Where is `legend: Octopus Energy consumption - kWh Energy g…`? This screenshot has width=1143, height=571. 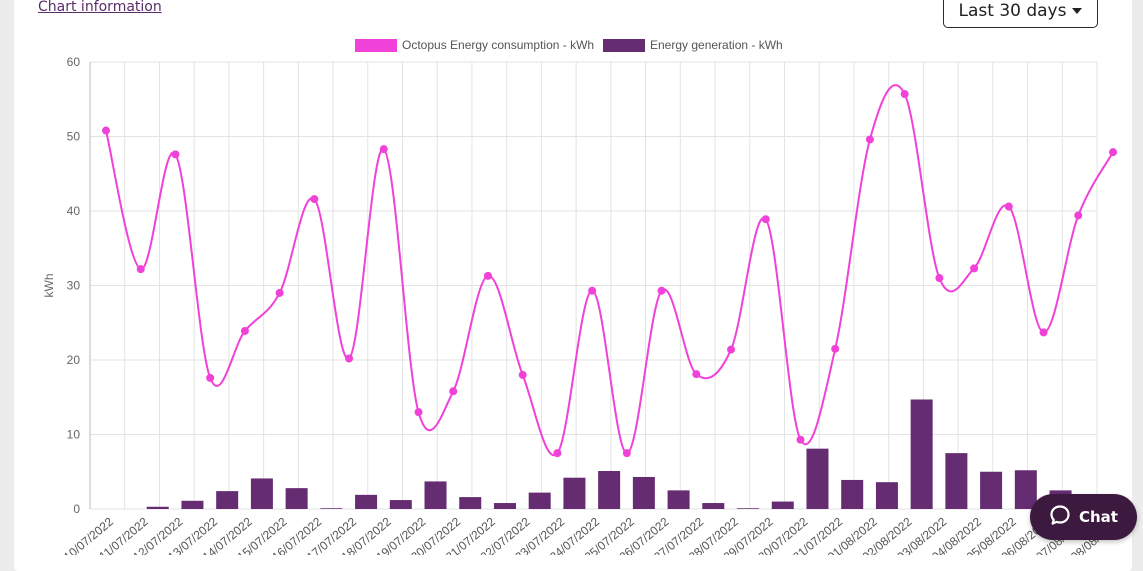 legend: Octopus Energy consumption - kWh Energy g… is located at coordinates (569, 45).